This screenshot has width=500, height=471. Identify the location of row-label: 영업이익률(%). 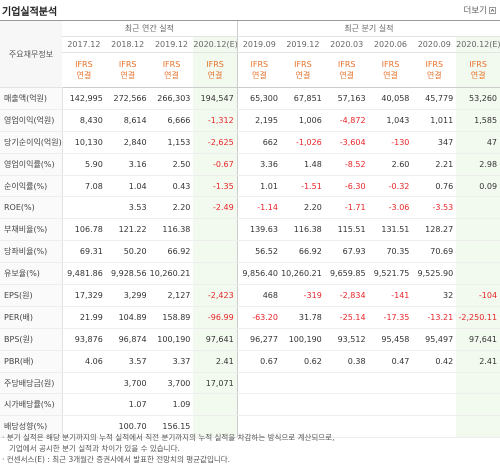
(31, 164).